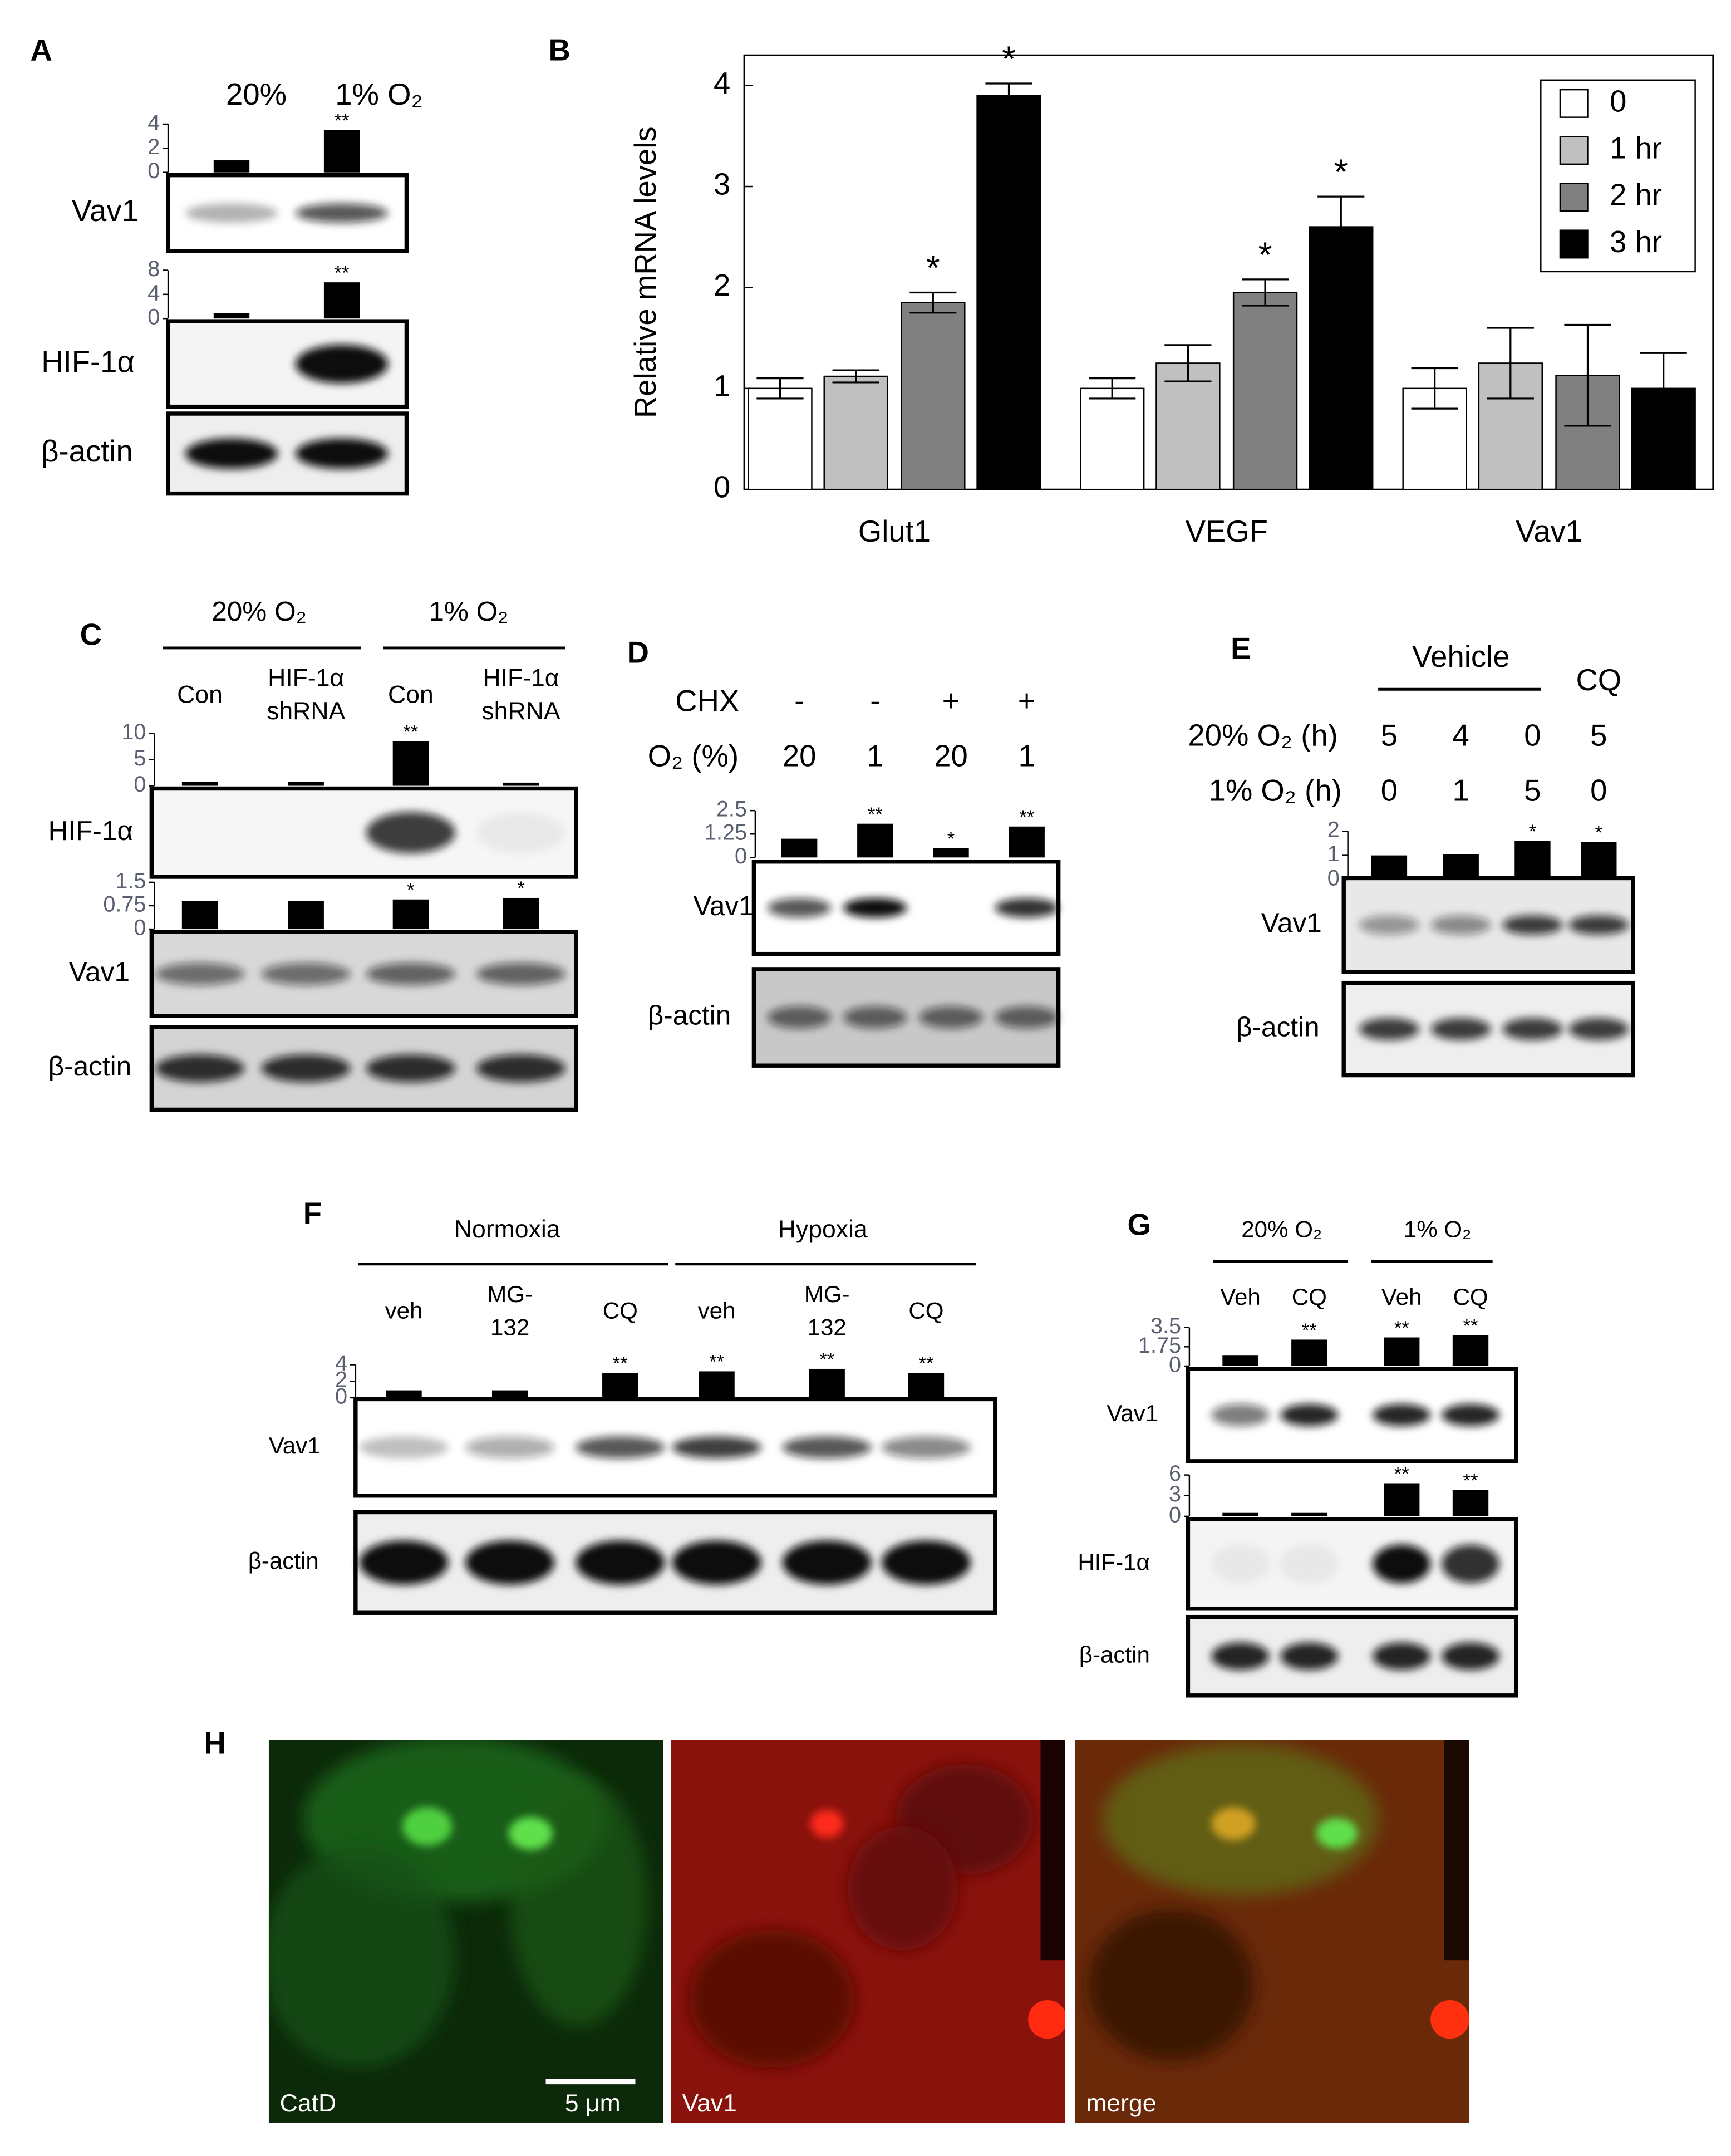  What do you see at coordinates (868, 1932) in the screenshot?
I see `micrograph-vav1` at bounding box center [868, 1932].